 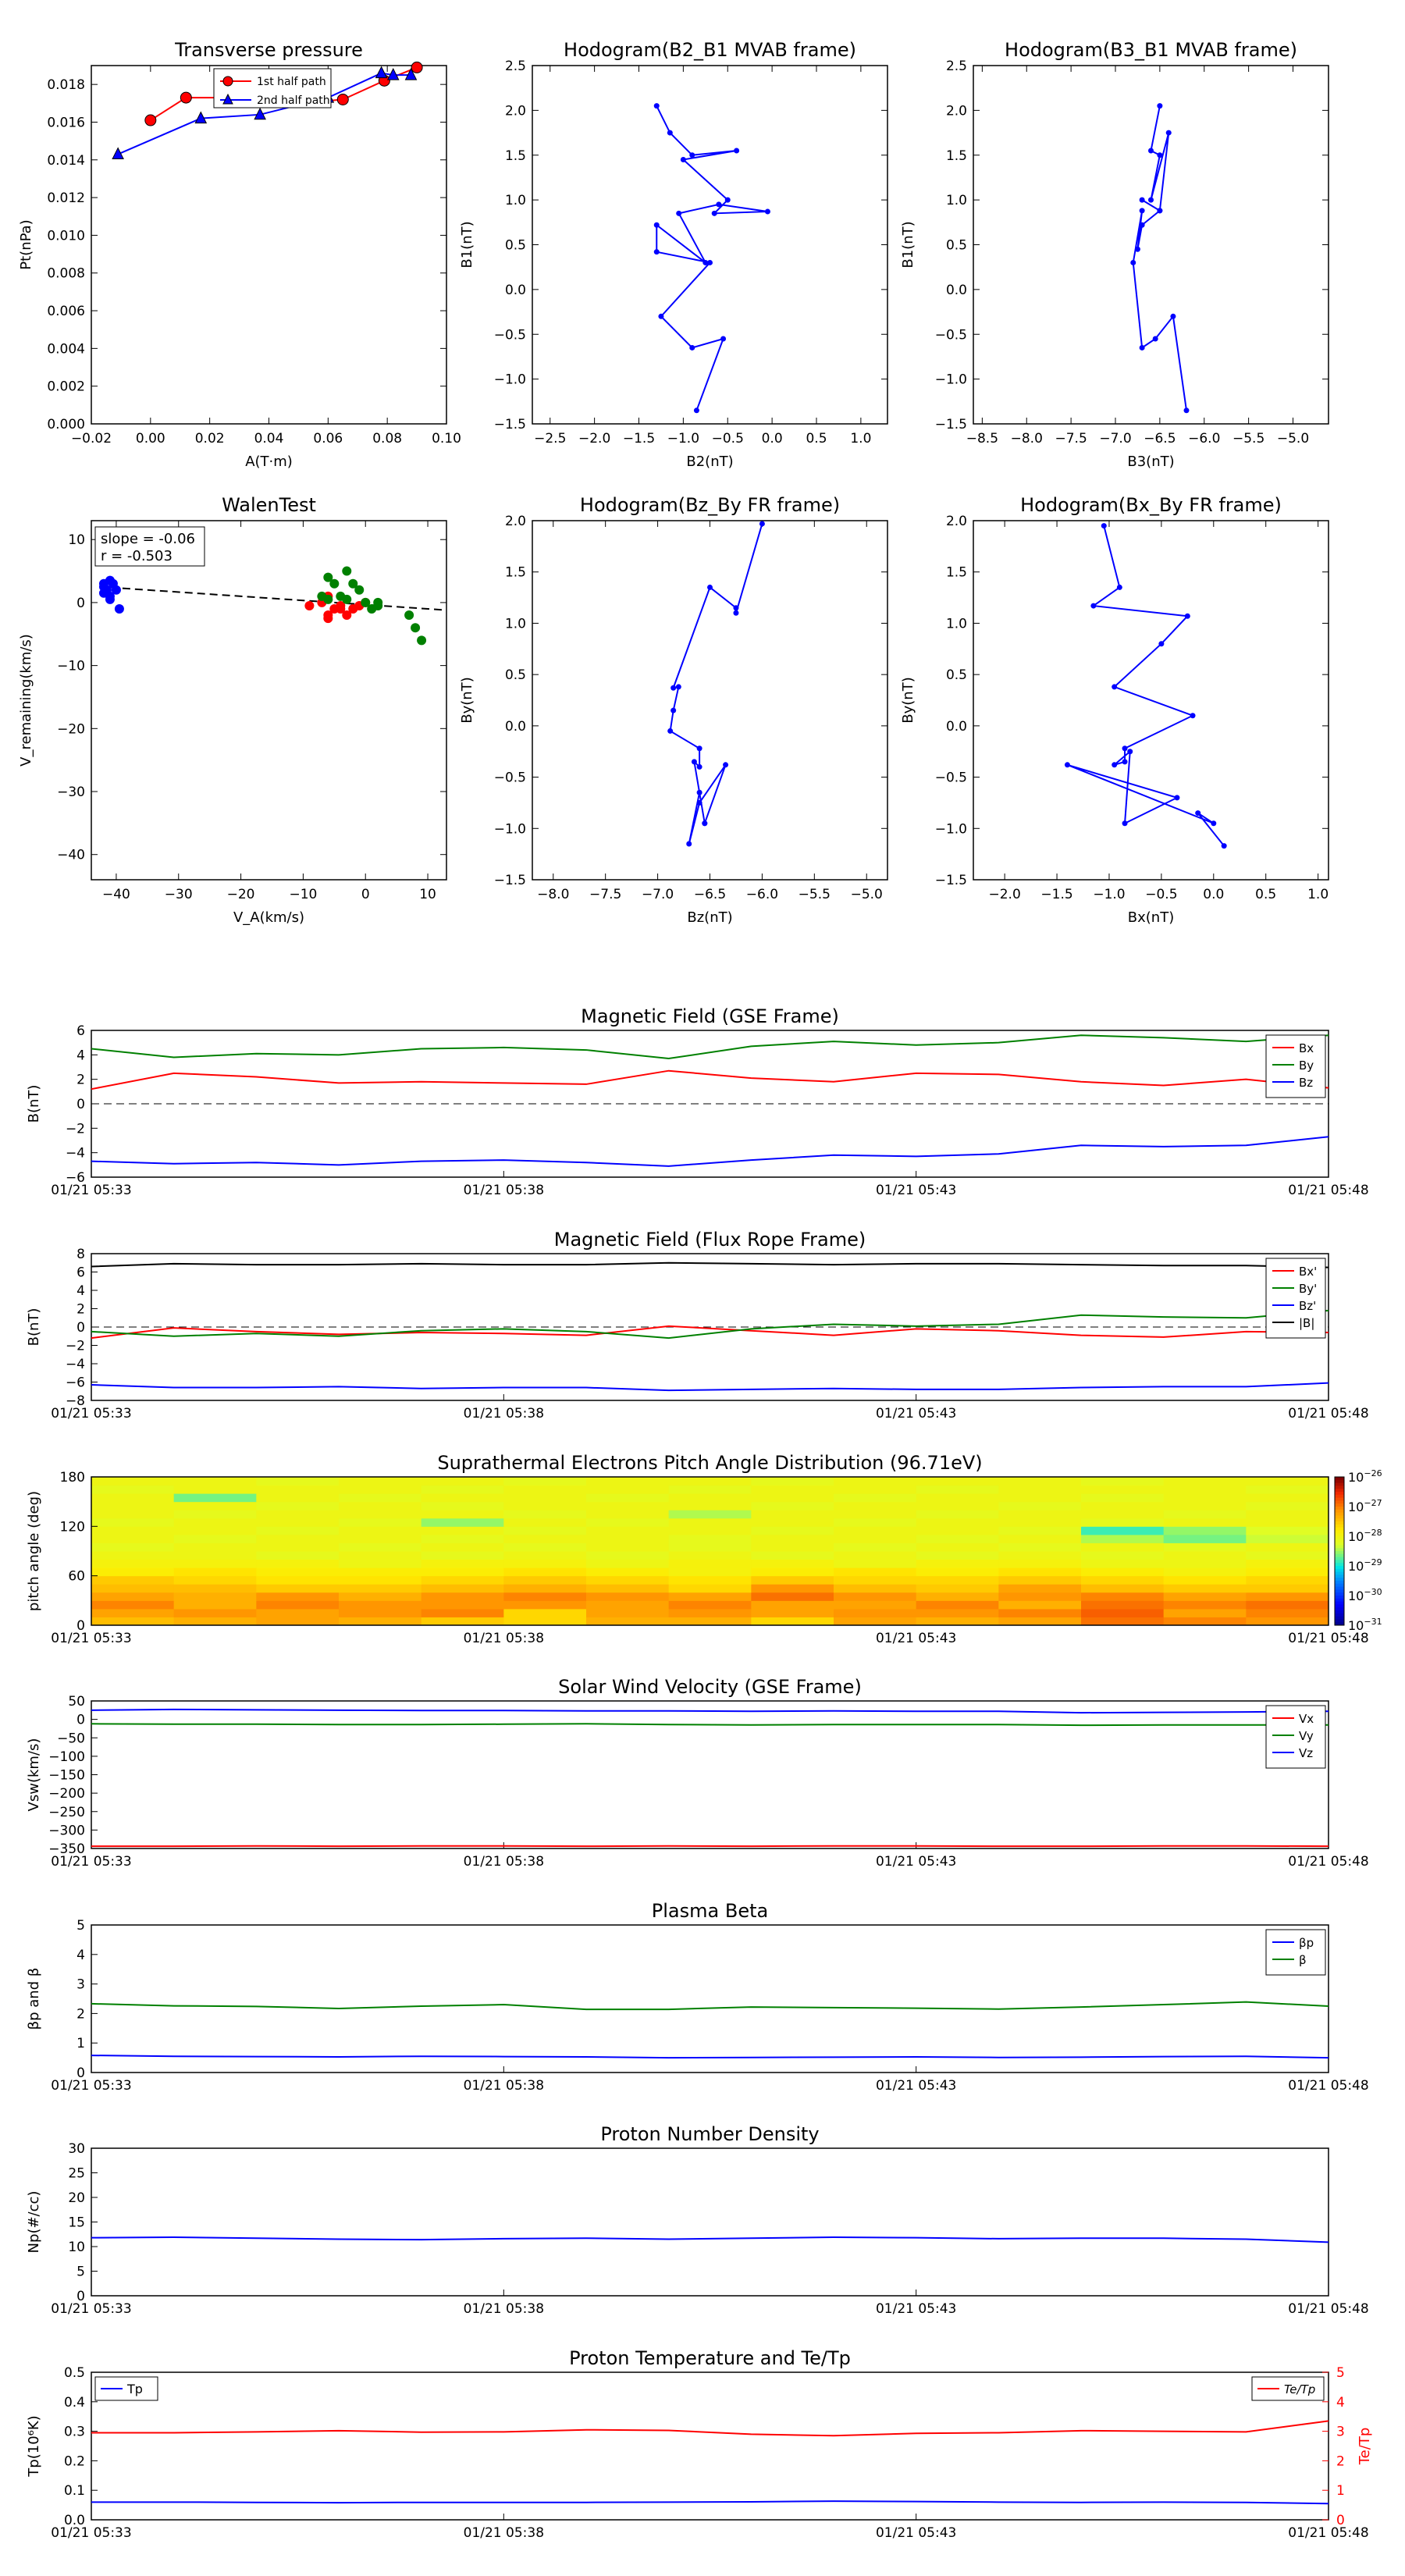 What do you see at coordinates (66, 85) in the screenshot?
I see `tp-ytick-label: 0.018` at bounding box center [66, 85].